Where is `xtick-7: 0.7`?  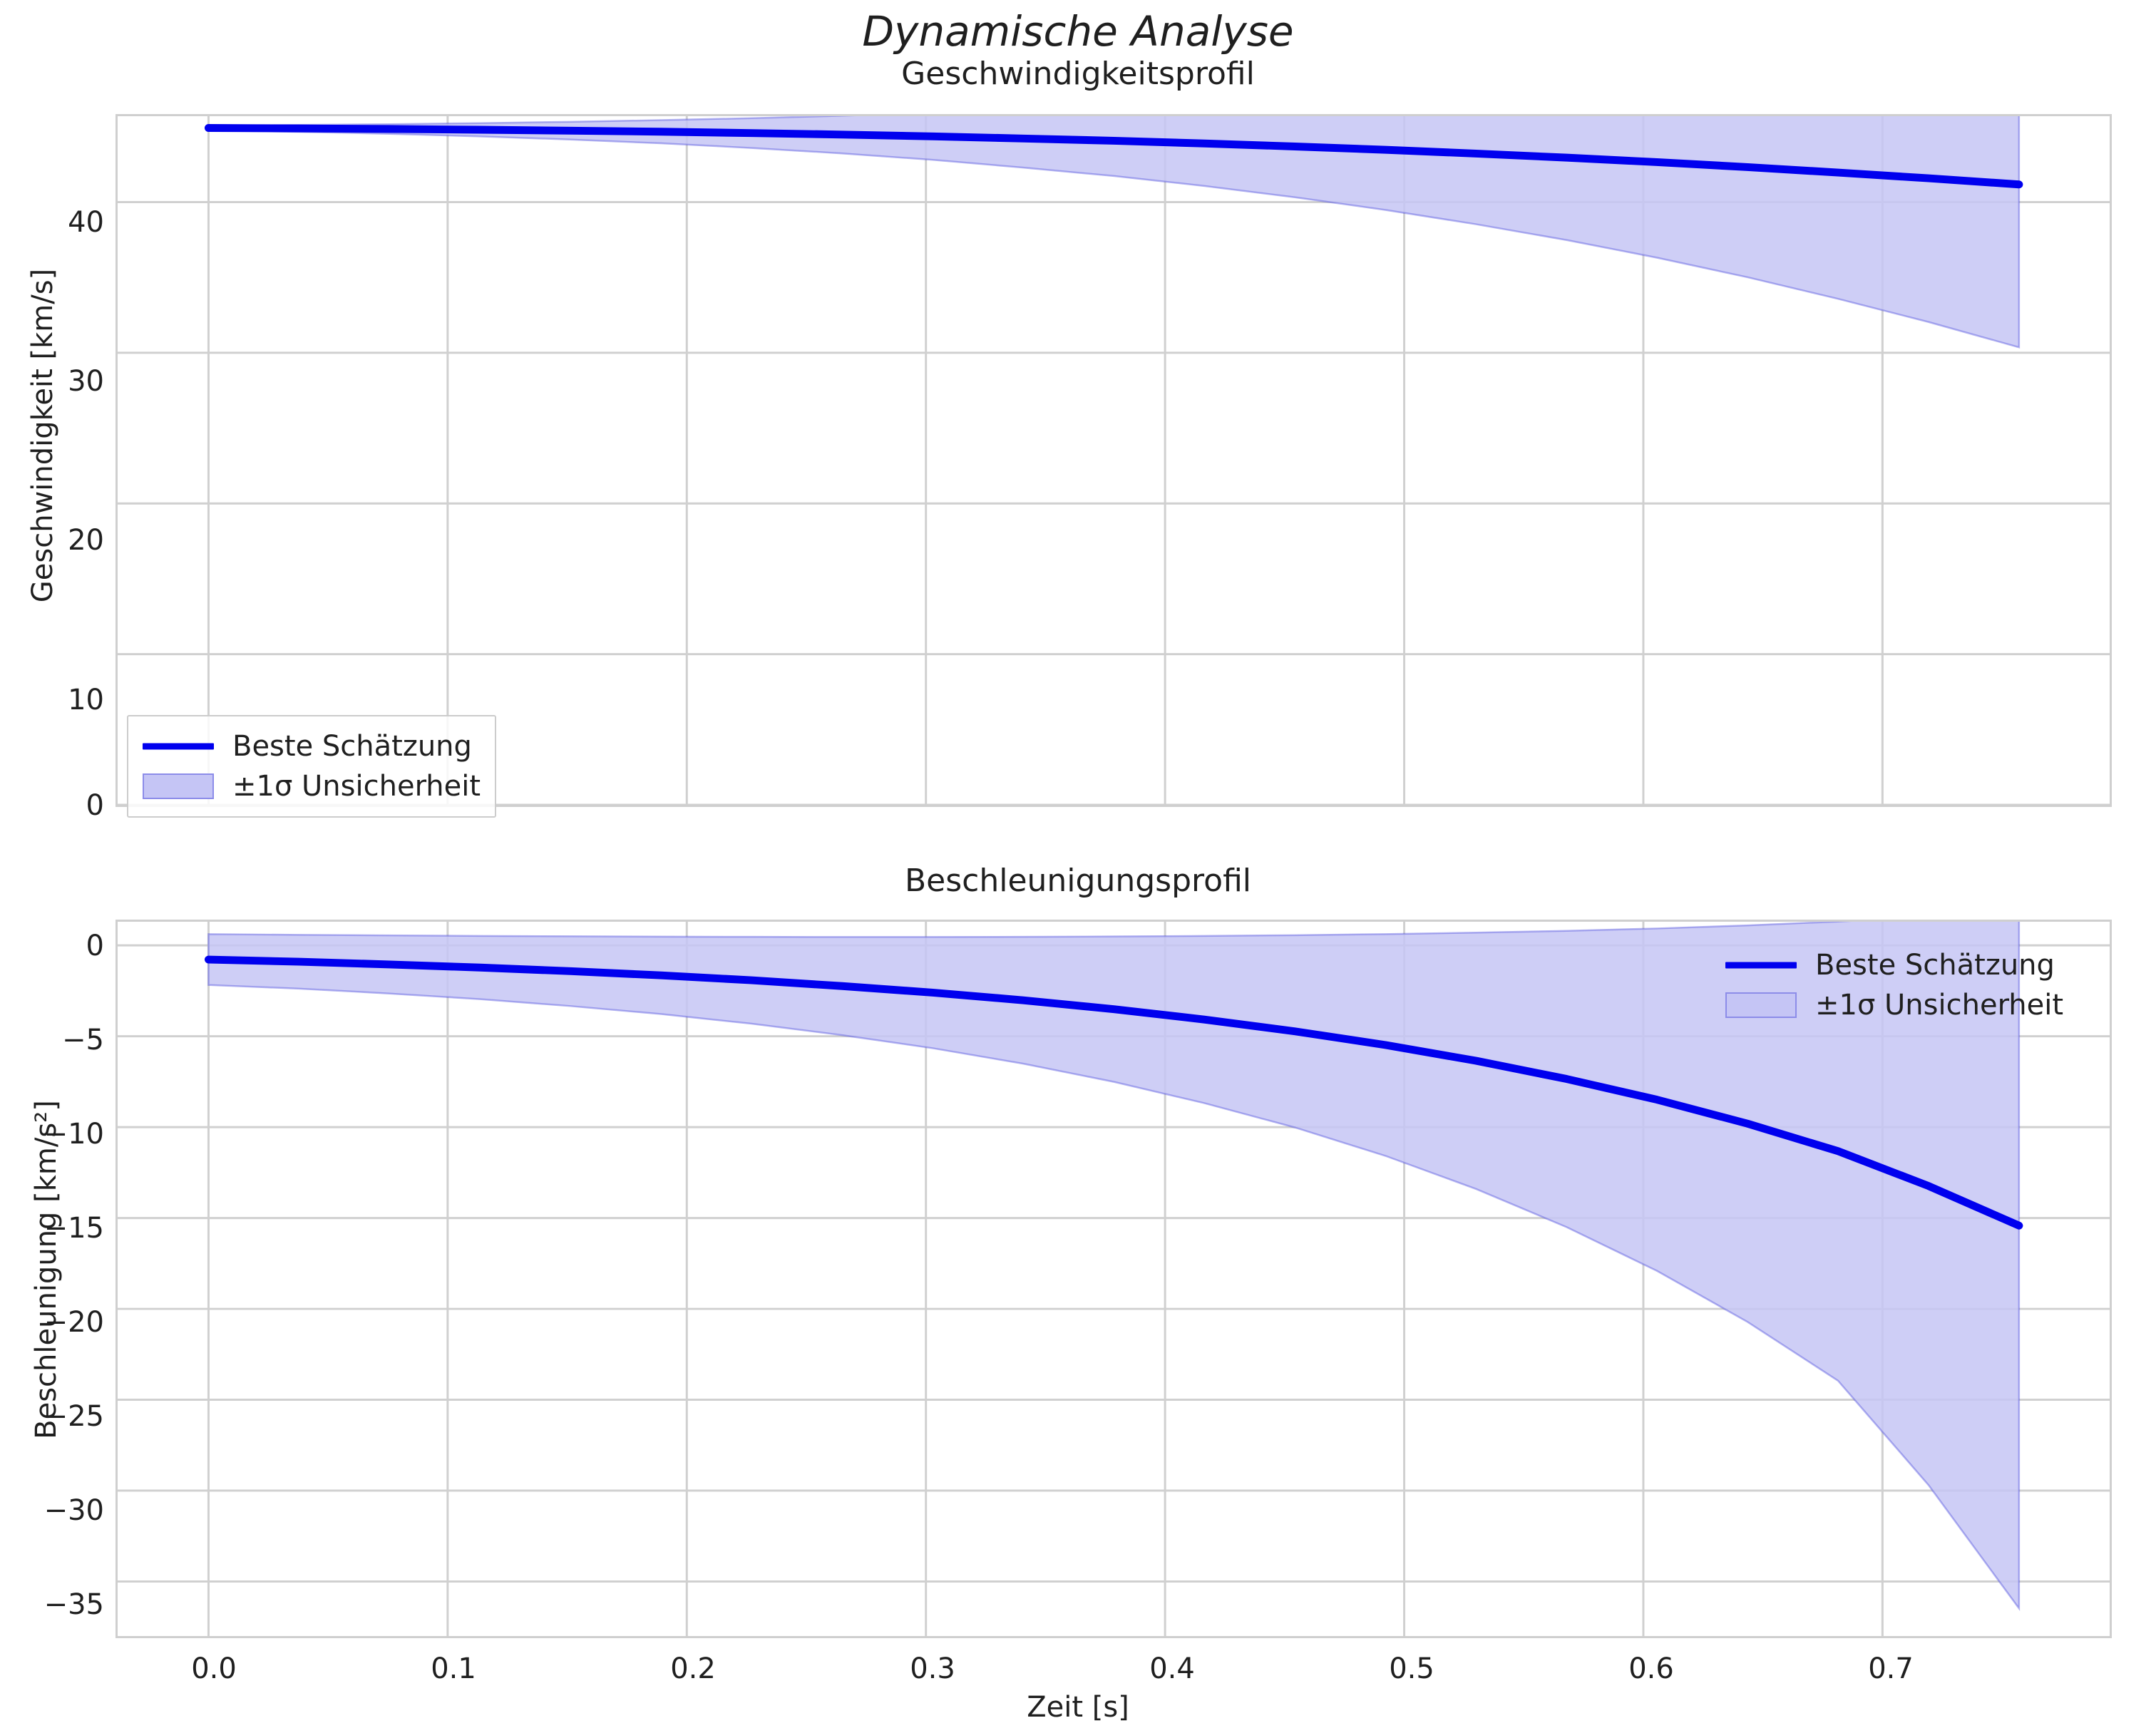
xtick-7: 0.7 is located at coordinates (1891, 1668).